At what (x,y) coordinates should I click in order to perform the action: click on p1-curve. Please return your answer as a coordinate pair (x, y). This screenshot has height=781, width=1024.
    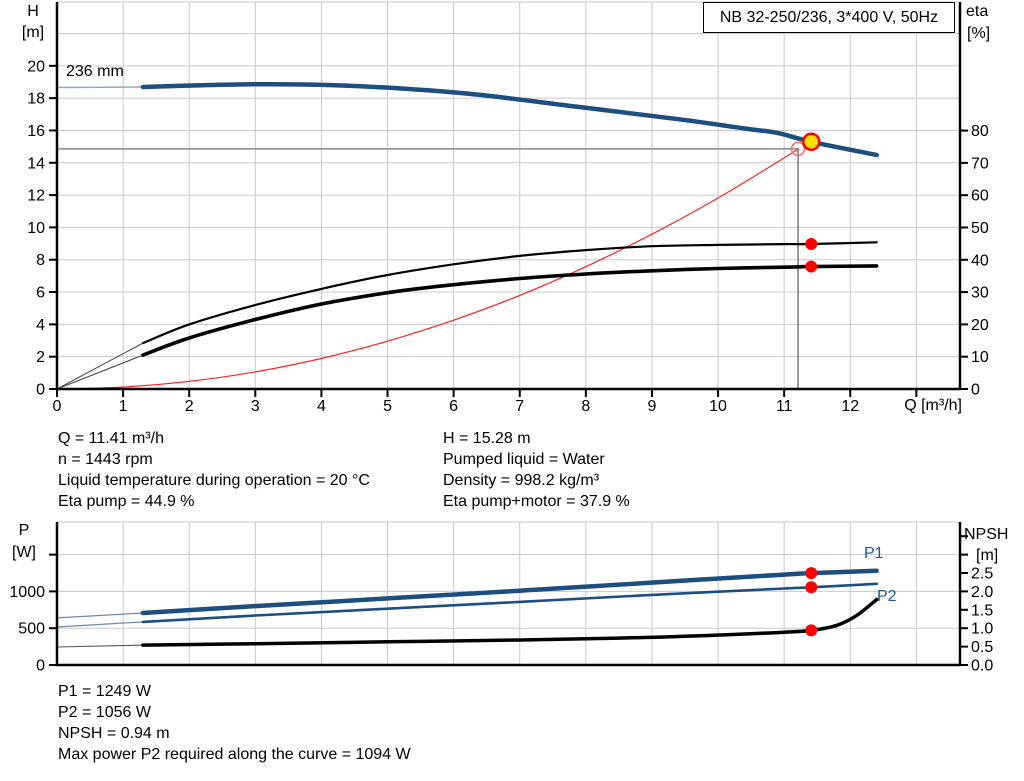
    Looking at the image, I should click on (509, 592).